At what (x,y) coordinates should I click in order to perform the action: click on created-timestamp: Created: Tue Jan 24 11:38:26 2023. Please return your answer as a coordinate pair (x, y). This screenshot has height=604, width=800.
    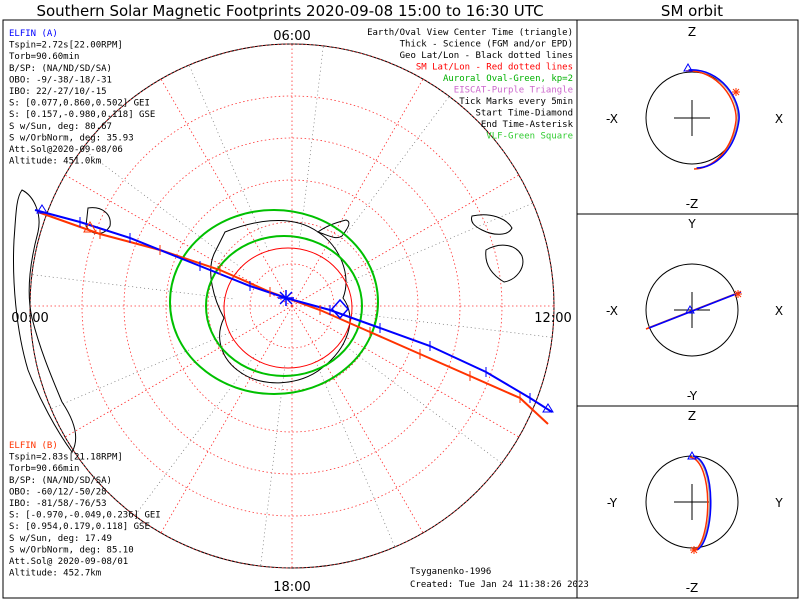
    Looking at the image, I should click on (499, 585).